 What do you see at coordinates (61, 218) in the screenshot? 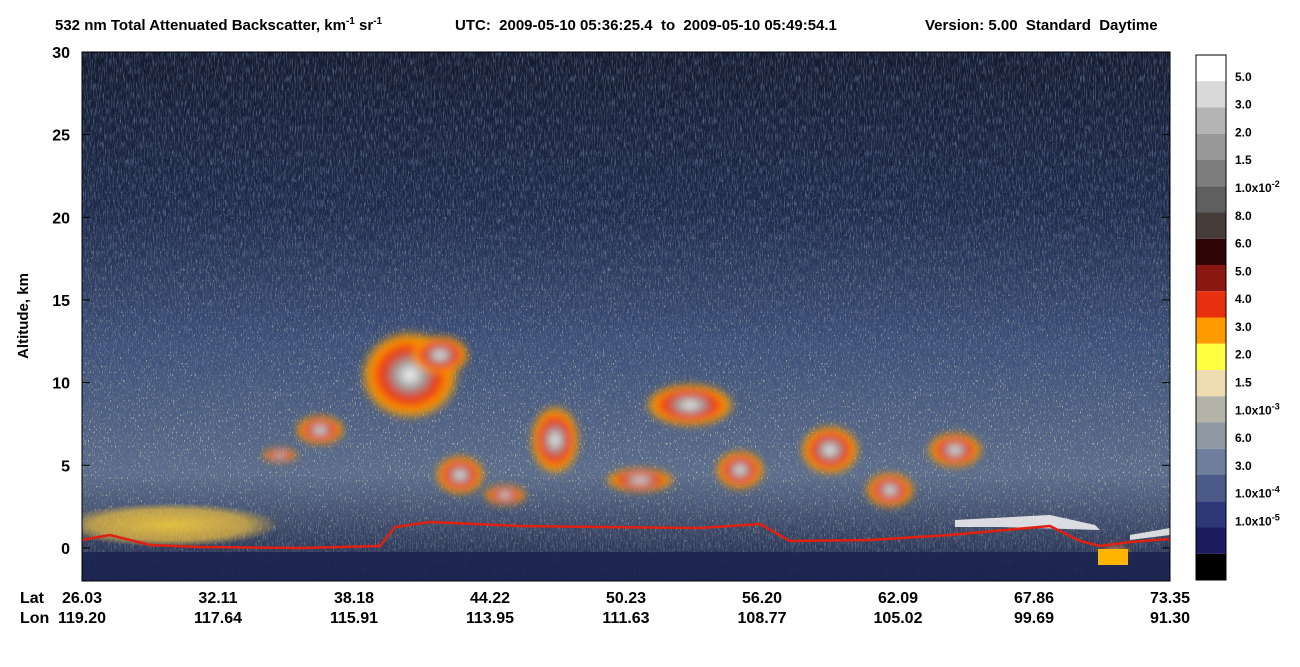
I see `y-tick-label: 20` at bounding box center [61, 218].